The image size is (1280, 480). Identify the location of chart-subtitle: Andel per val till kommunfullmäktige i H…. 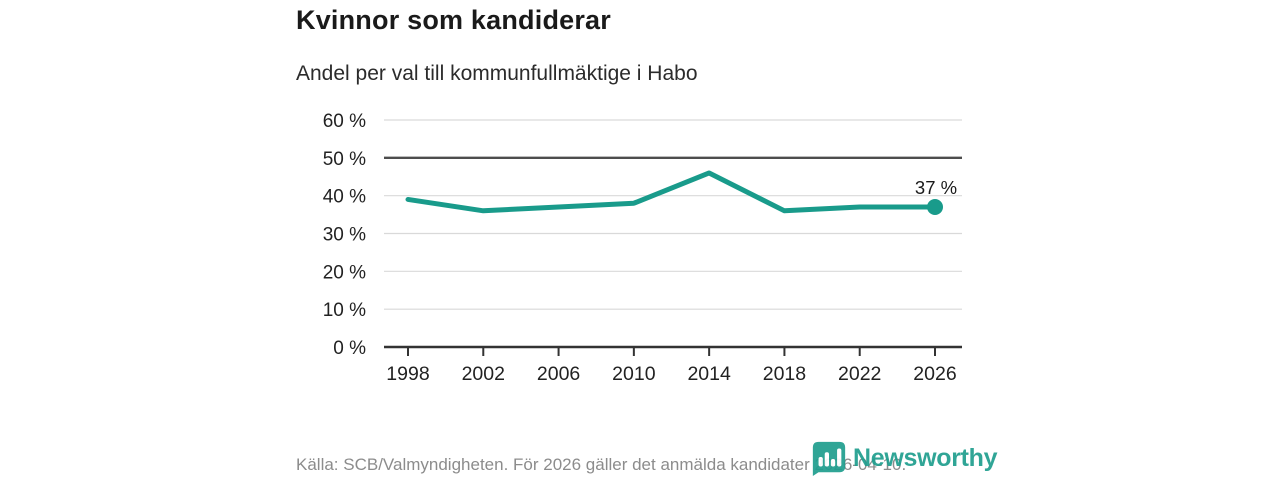
(497, 73).